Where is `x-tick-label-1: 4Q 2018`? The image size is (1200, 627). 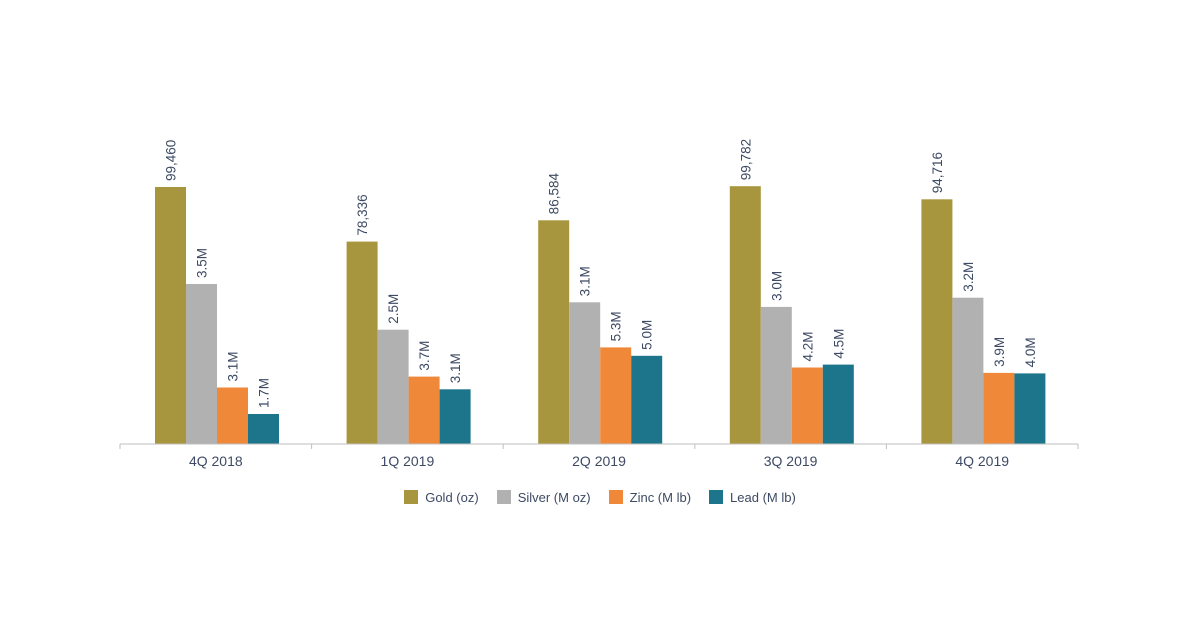 x-tick-label-1: 4Q 2018 is located at coordinates (216, 461).